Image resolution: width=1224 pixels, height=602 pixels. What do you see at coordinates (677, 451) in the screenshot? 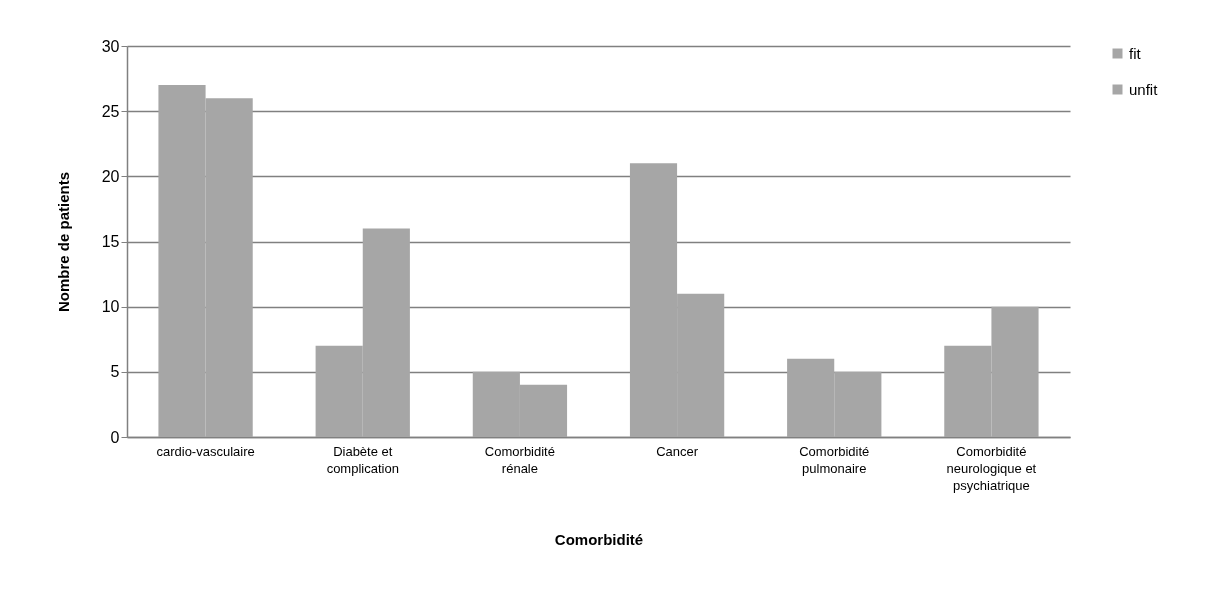
I see `x-tick-label: Cancer` at bounding box center [677, 451].